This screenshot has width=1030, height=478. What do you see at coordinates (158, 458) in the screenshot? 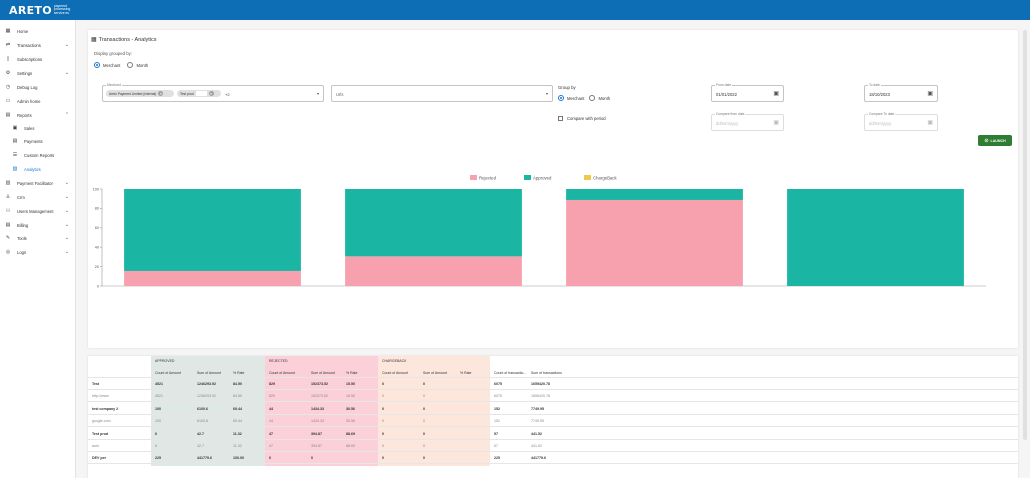
I see `table-cell: 225` at bounding box center [158, 458].